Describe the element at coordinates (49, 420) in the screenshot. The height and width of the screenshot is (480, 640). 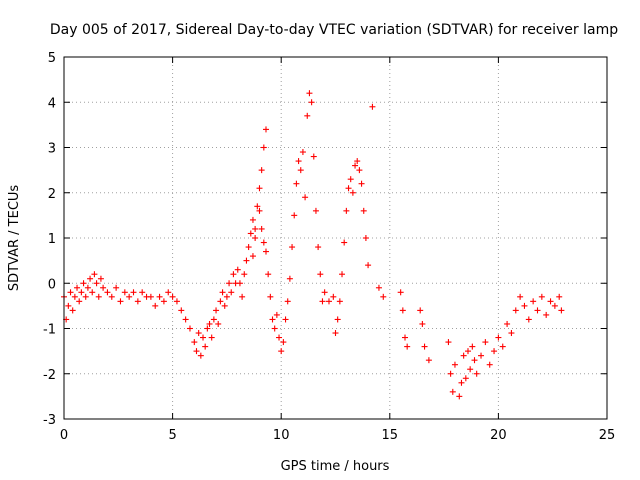
I see `y-tick-label: -3` at that location.